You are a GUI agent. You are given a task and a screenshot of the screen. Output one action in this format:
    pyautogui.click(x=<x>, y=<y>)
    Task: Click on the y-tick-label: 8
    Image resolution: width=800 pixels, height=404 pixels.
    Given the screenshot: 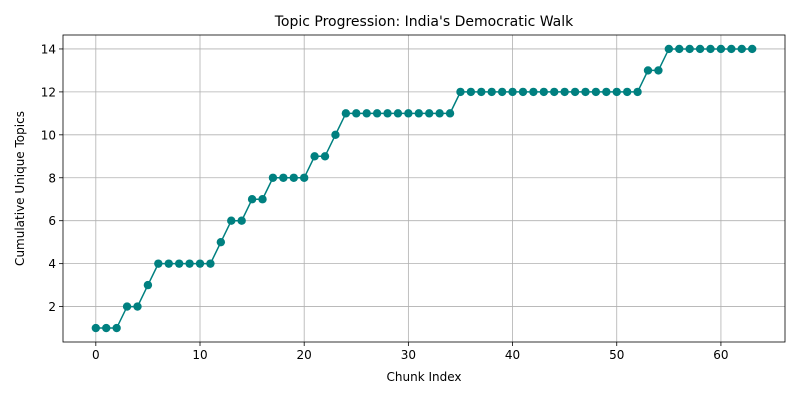 What is the action you would take?
    pyautogui.click(x=52, y=178)
    